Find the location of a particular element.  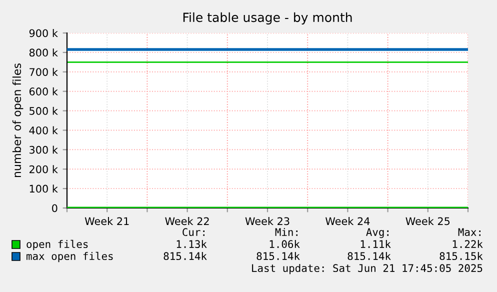

x-tick-label: Week 24 is located at coordinates (347, 221).